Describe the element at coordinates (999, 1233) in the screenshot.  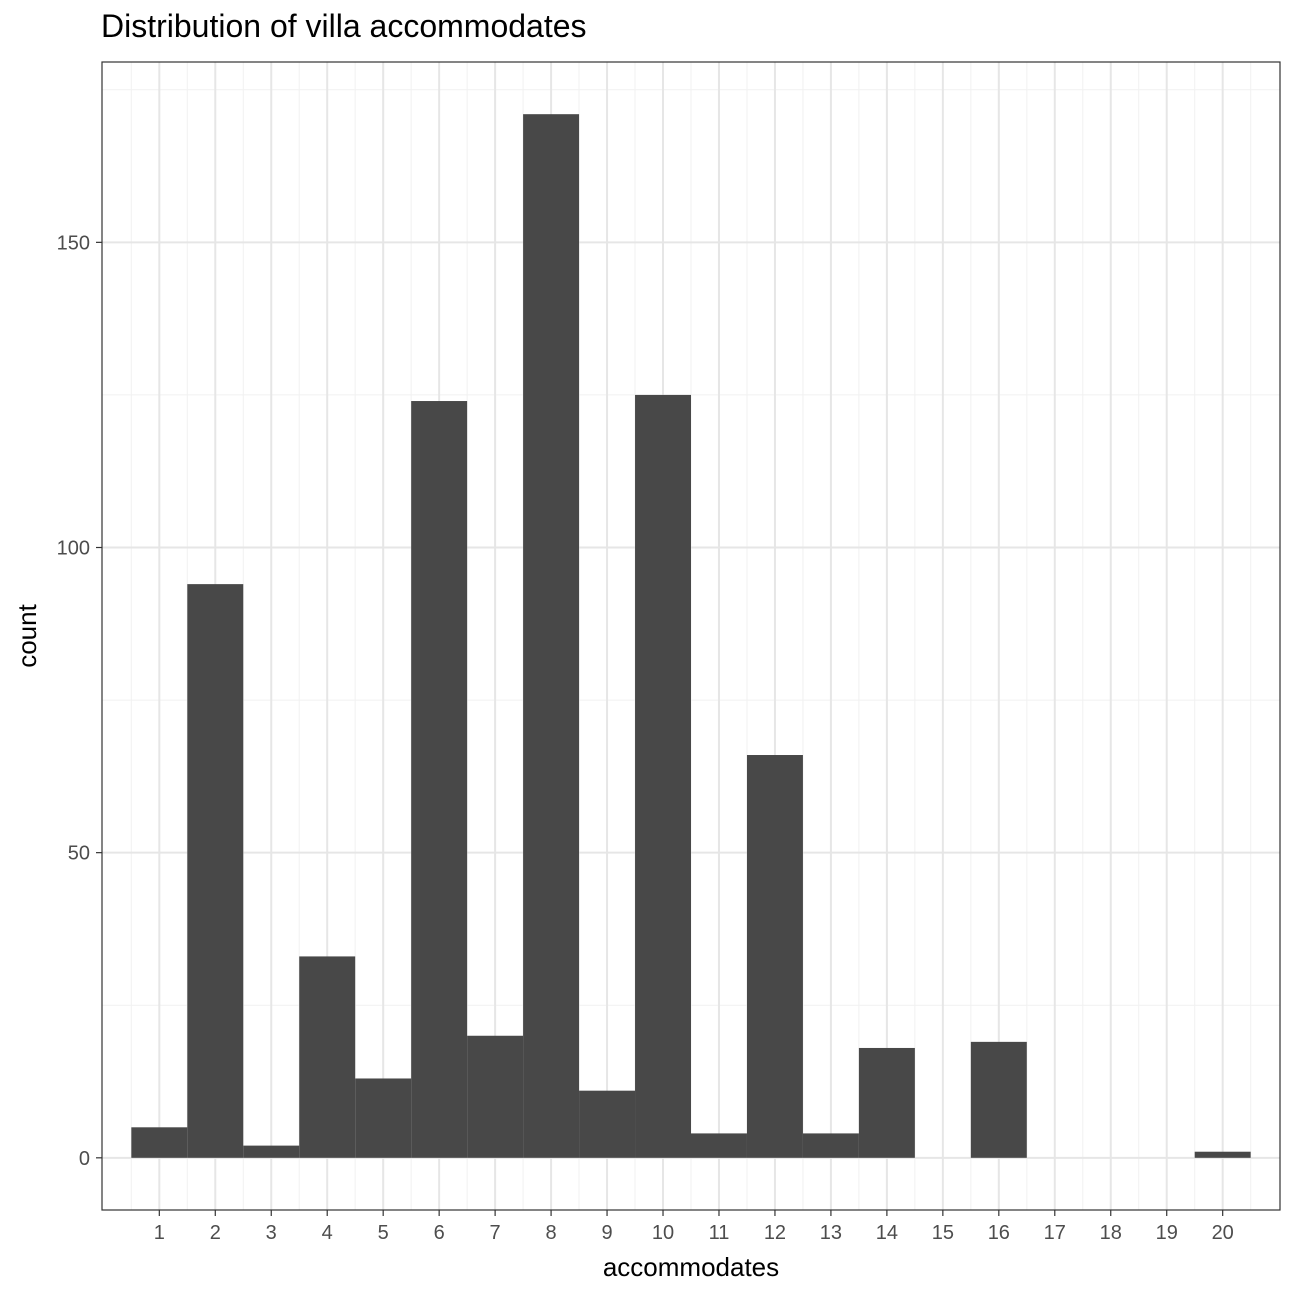
I see `x-tick-label: 16` at that location.